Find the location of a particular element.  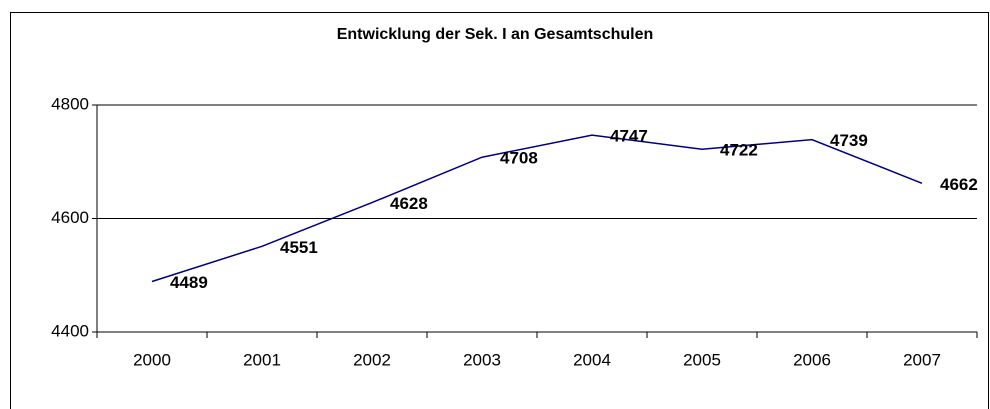

y-tick-label: 4600 is located at coordinates (70, 217).